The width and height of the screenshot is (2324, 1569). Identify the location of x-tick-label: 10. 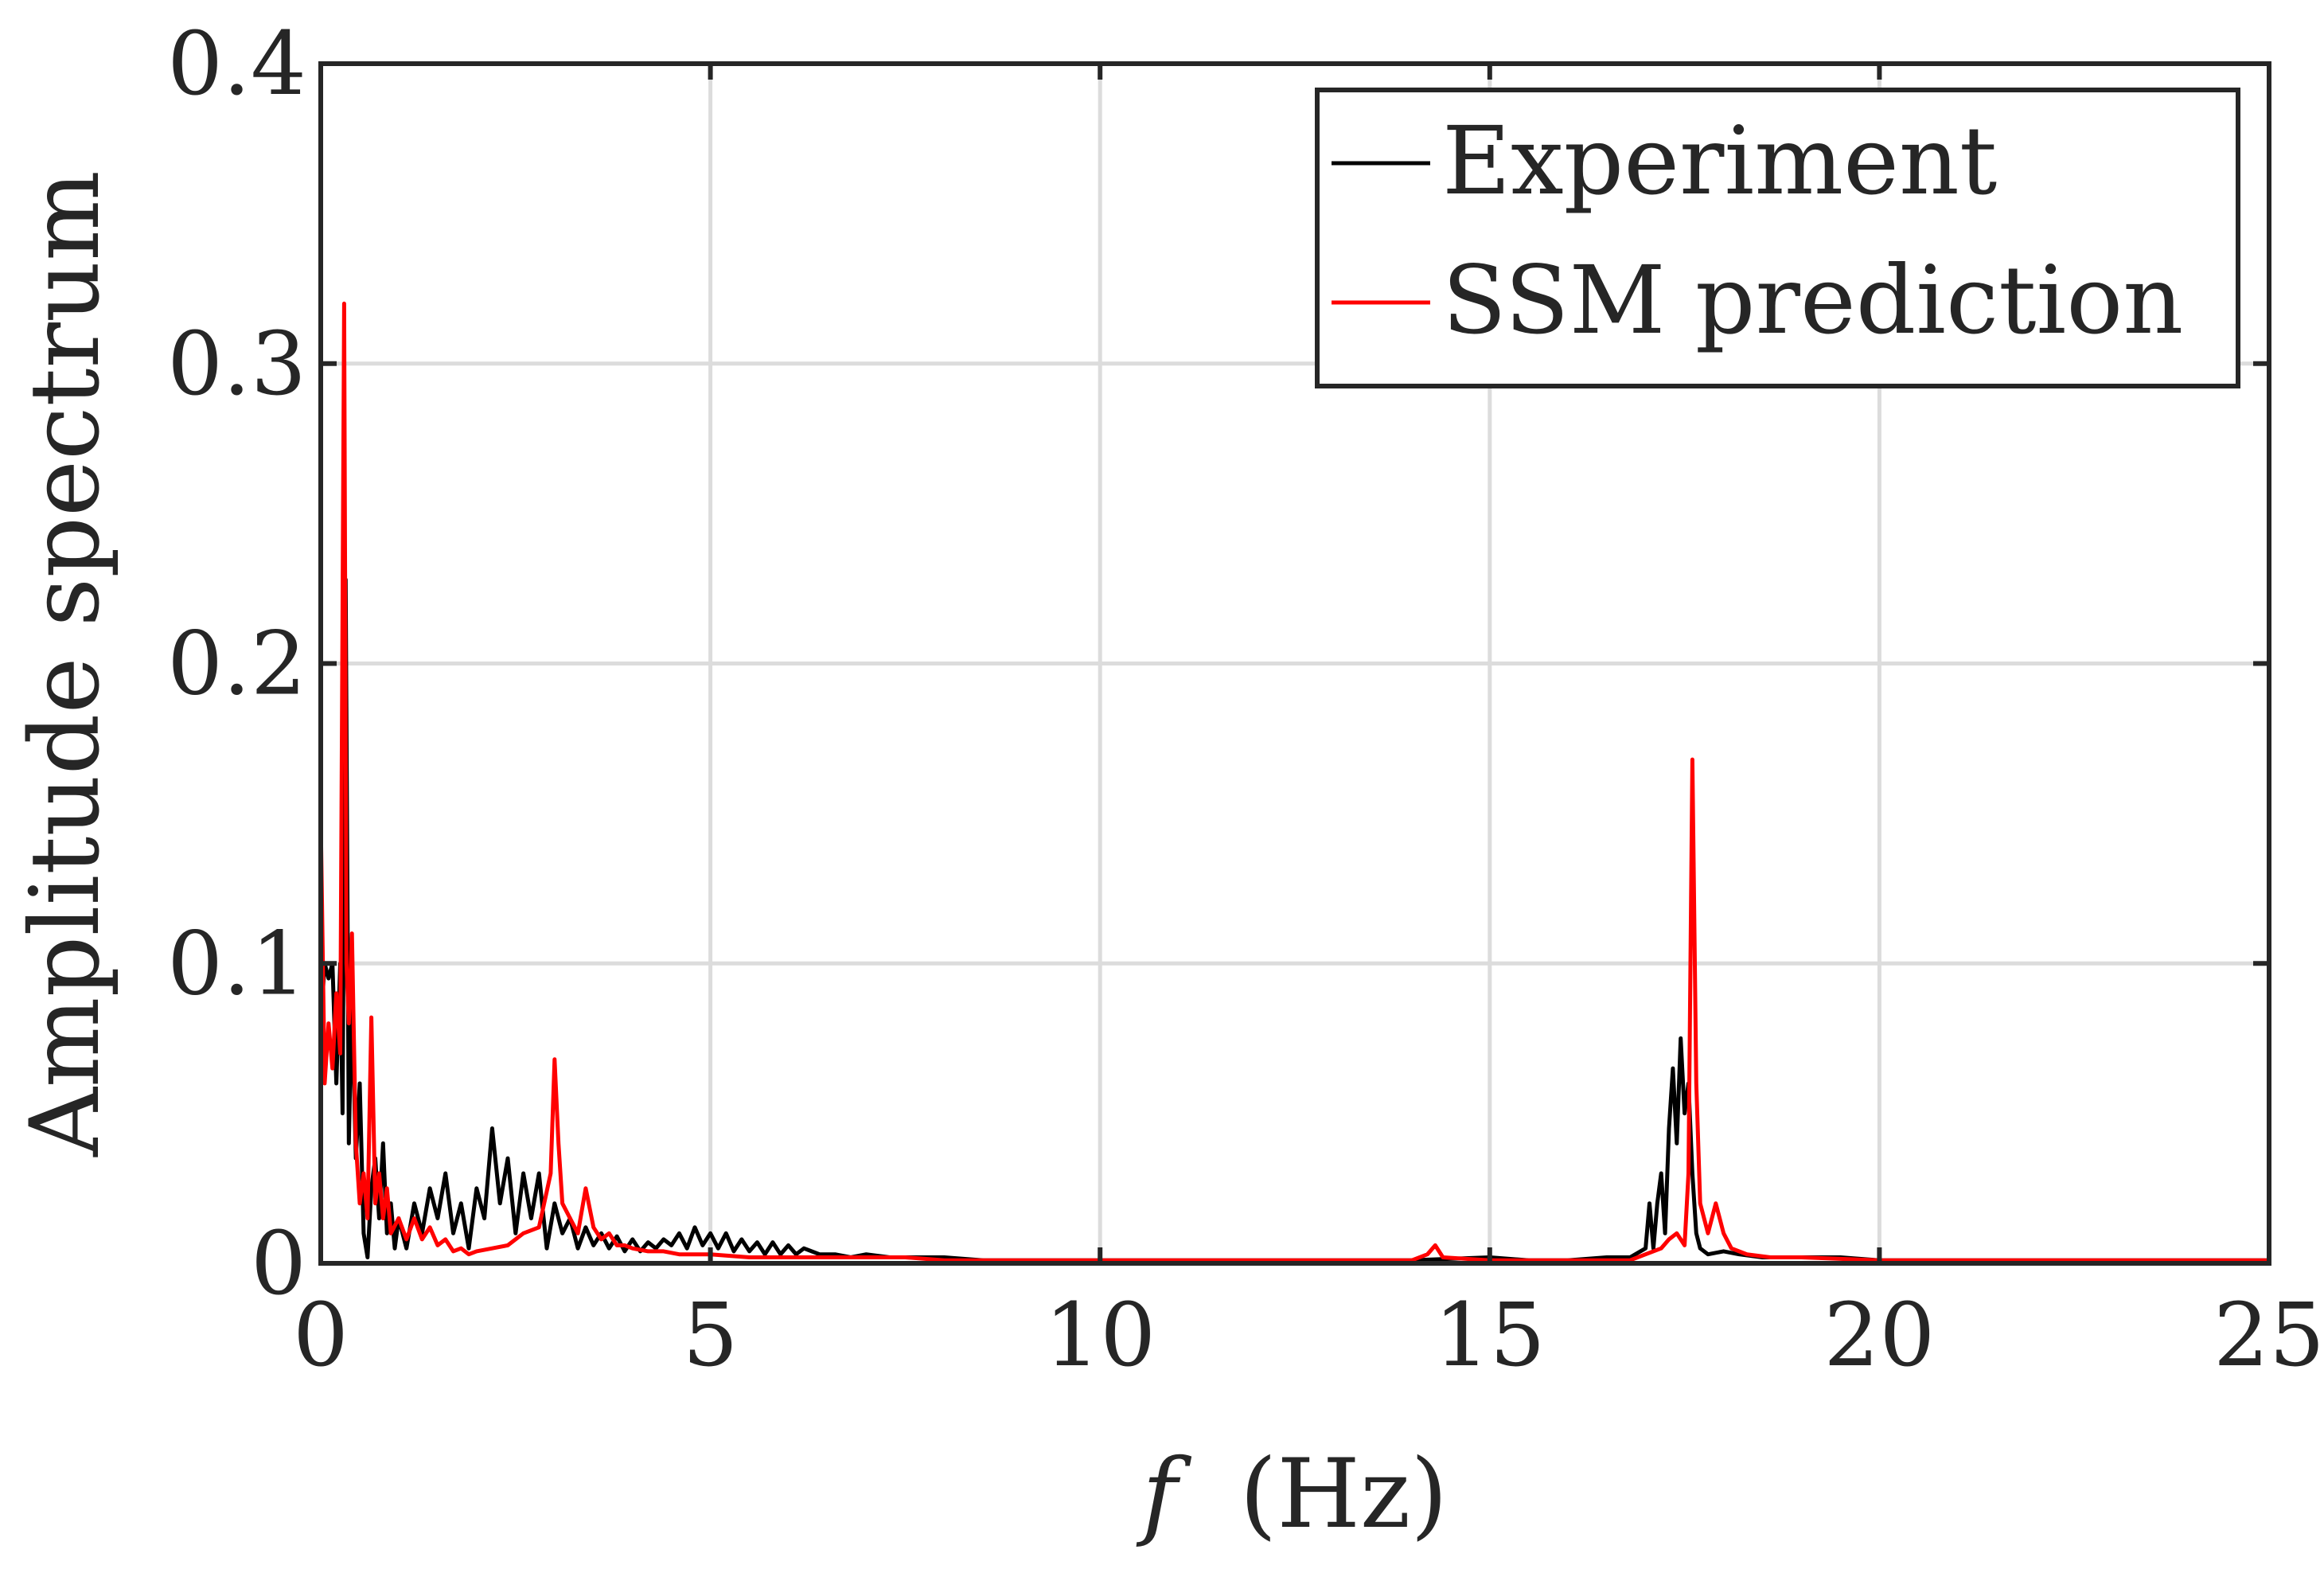
(1100, 1335).